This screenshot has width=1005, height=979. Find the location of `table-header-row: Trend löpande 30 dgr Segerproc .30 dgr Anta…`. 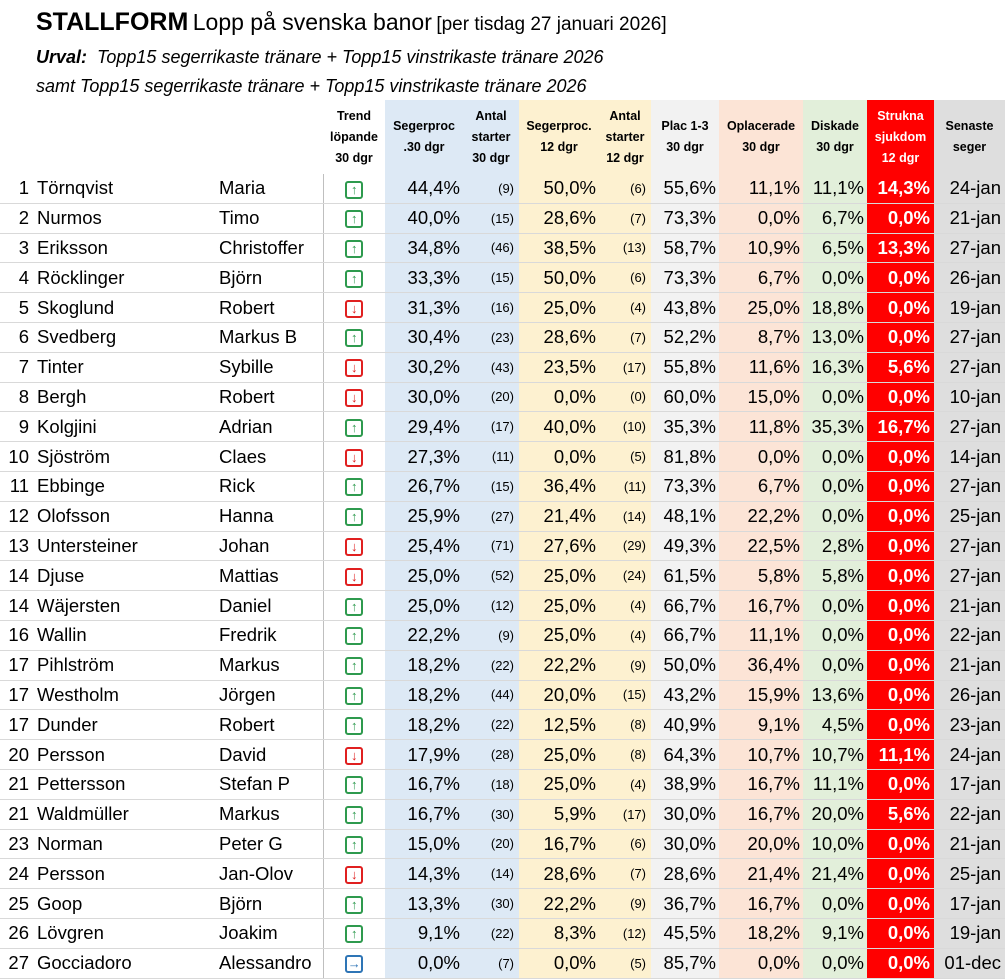

table-header-row: Trend löpande 30 dgr Segerproc .30 dgr Anta… is located at coordinates (502, 137).